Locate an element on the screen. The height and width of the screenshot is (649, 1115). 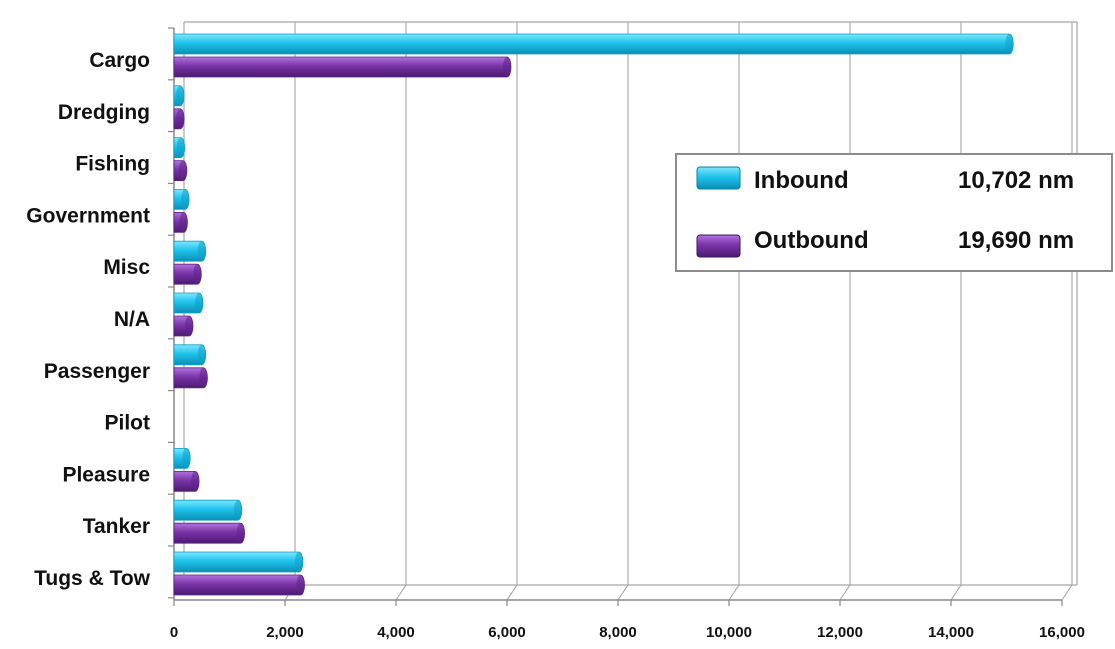
bar-inbound-misc is located at coordinates (190, 251).